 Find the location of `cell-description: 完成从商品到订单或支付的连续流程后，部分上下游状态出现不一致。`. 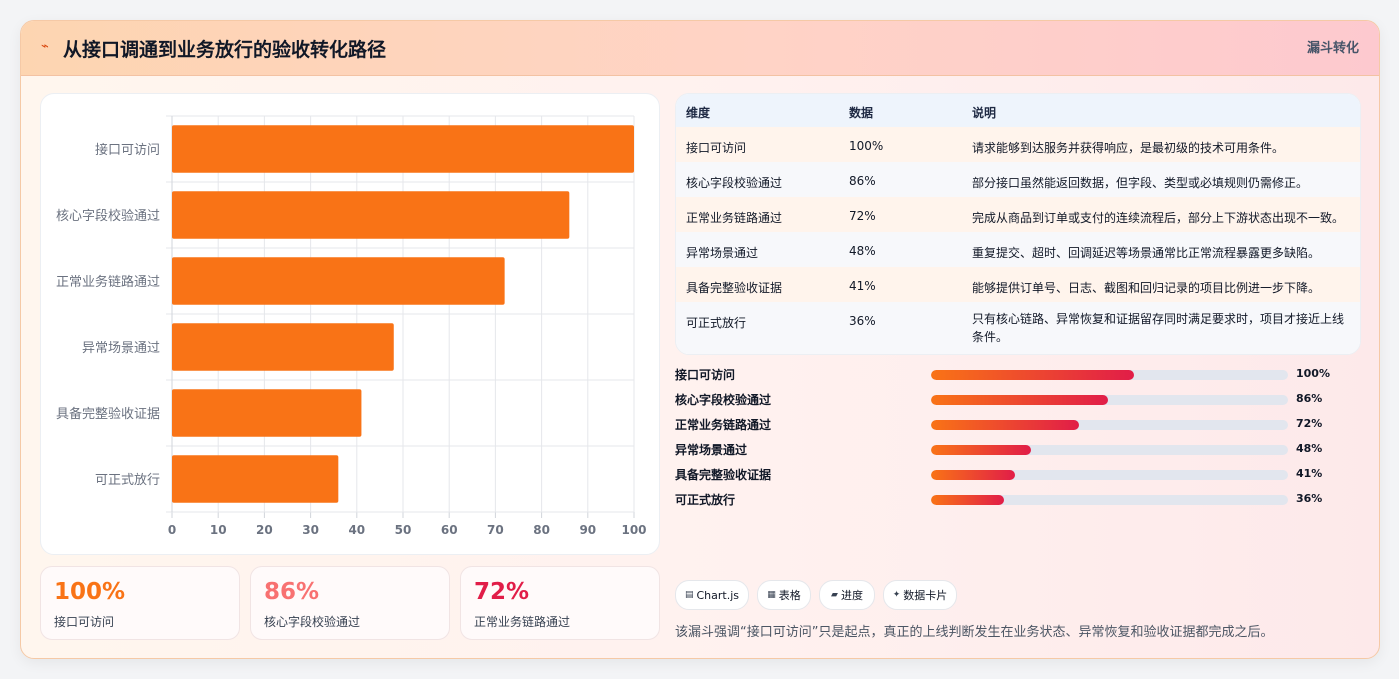

cell-description: 完成从商品到订单或支付的连续流程后，部分上下游状态出现不一致。 is located at coordinates (1158, 218).